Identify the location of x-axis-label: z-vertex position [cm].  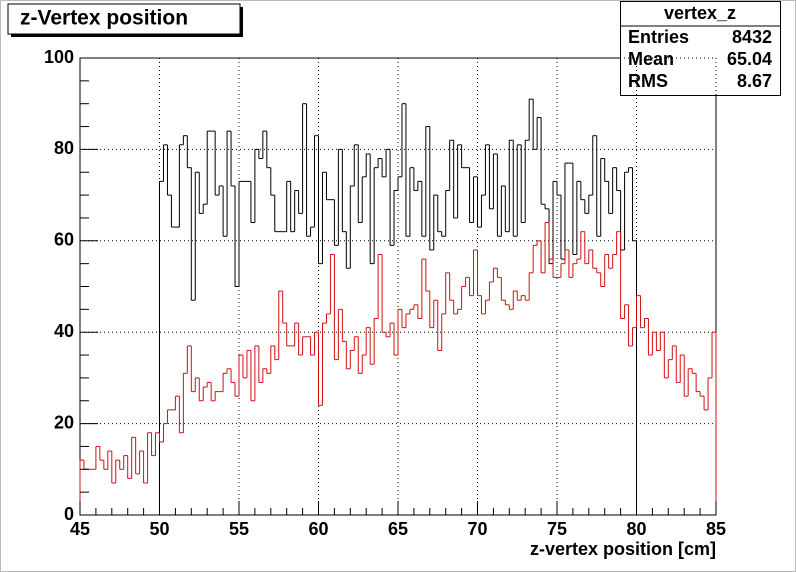
(623, 549).